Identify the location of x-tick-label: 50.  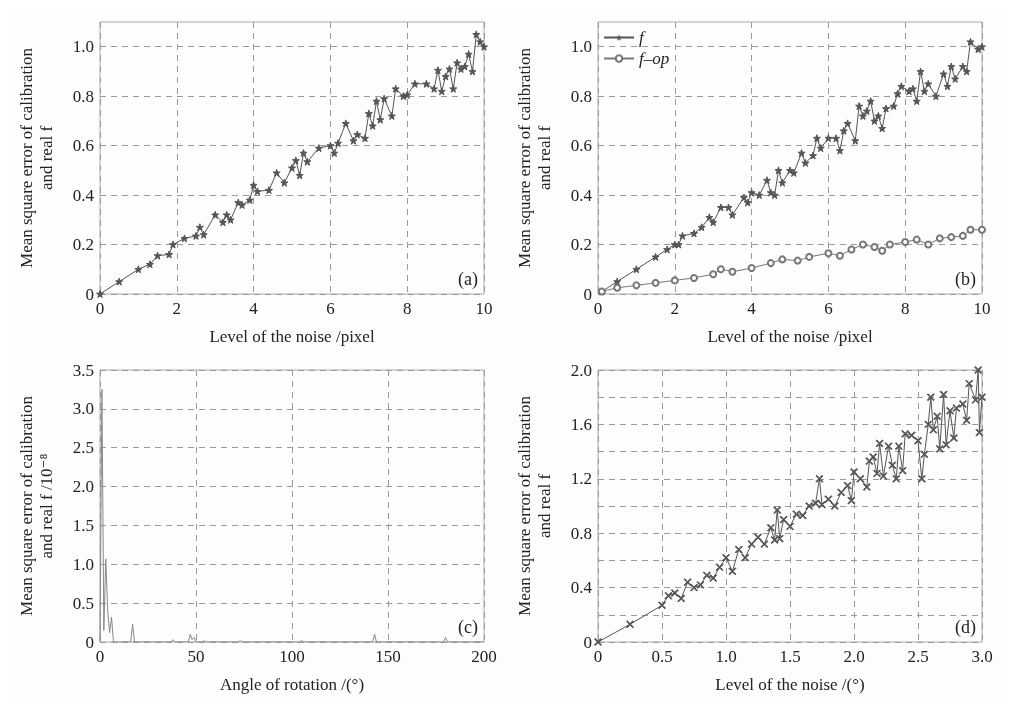
(196, 656).